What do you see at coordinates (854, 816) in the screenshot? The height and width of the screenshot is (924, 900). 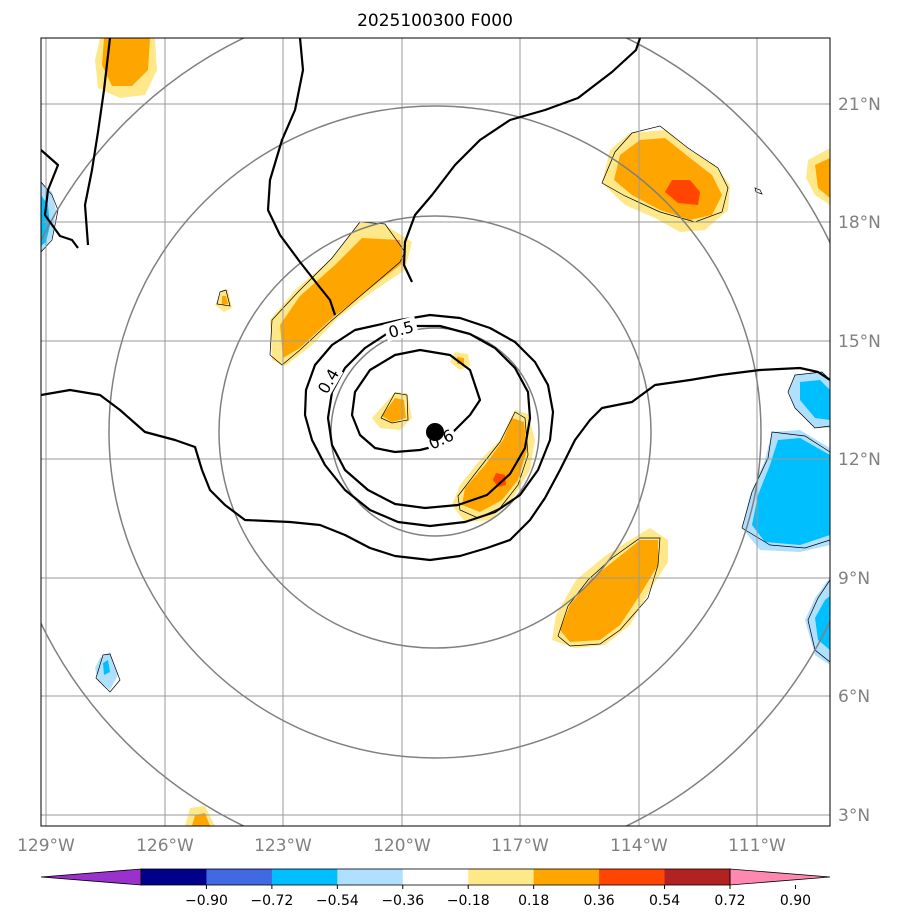 I see `y-tick-label: 3°N` at bounding box center [854, 816].